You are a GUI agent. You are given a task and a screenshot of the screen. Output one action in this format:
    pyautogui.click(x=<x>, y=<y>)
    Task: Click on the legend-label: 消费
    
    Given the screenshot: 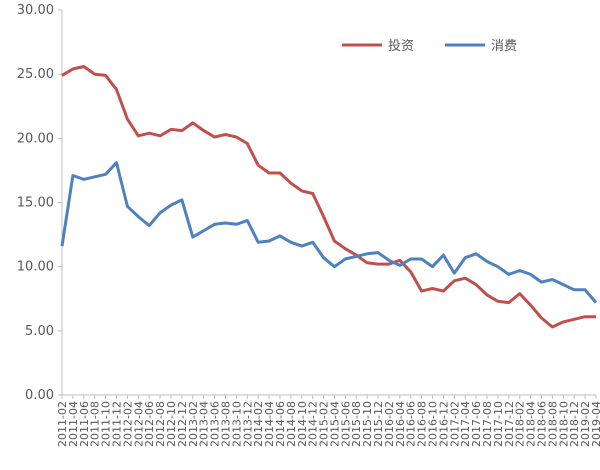 What is the action you would take?
    pyautogui.click(x=504, y=46)
    